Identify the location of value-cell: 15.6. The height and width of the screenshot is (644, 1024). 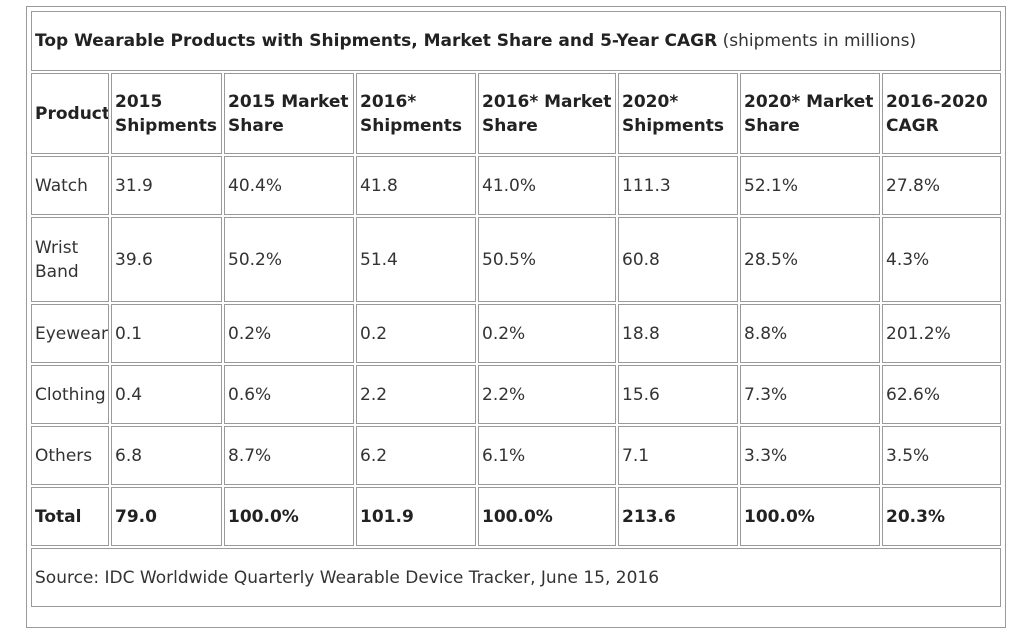
(678, 394).